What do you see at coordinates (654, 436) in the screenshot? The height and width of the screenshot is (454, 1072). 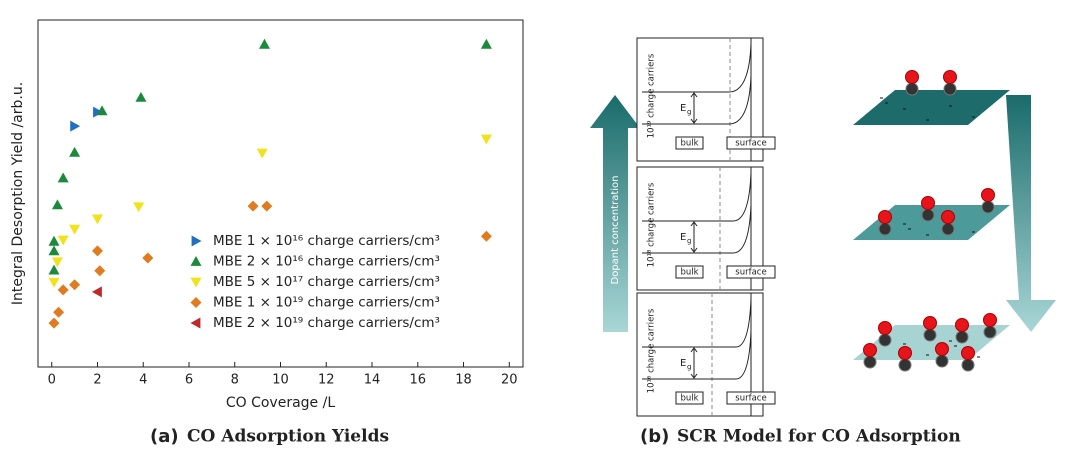 I see `caption-label: (b)` at bounding box center [654, 436].